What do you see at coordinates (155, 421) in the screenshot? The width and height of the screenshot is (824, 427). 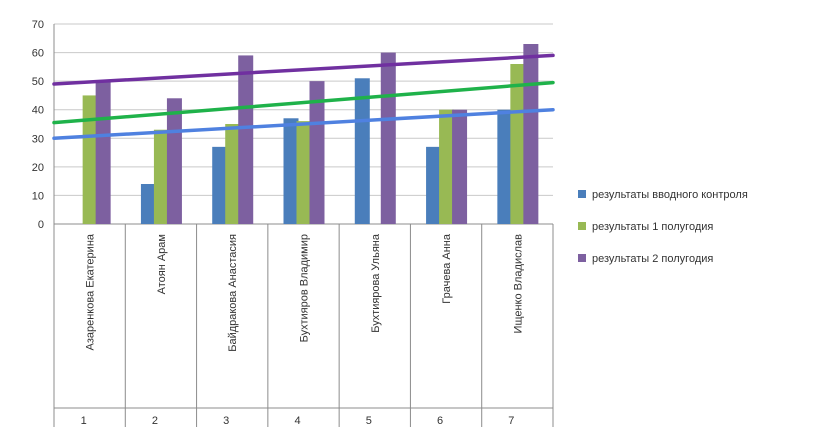 I see `category-number: 2` at bounding box center [155, 421].